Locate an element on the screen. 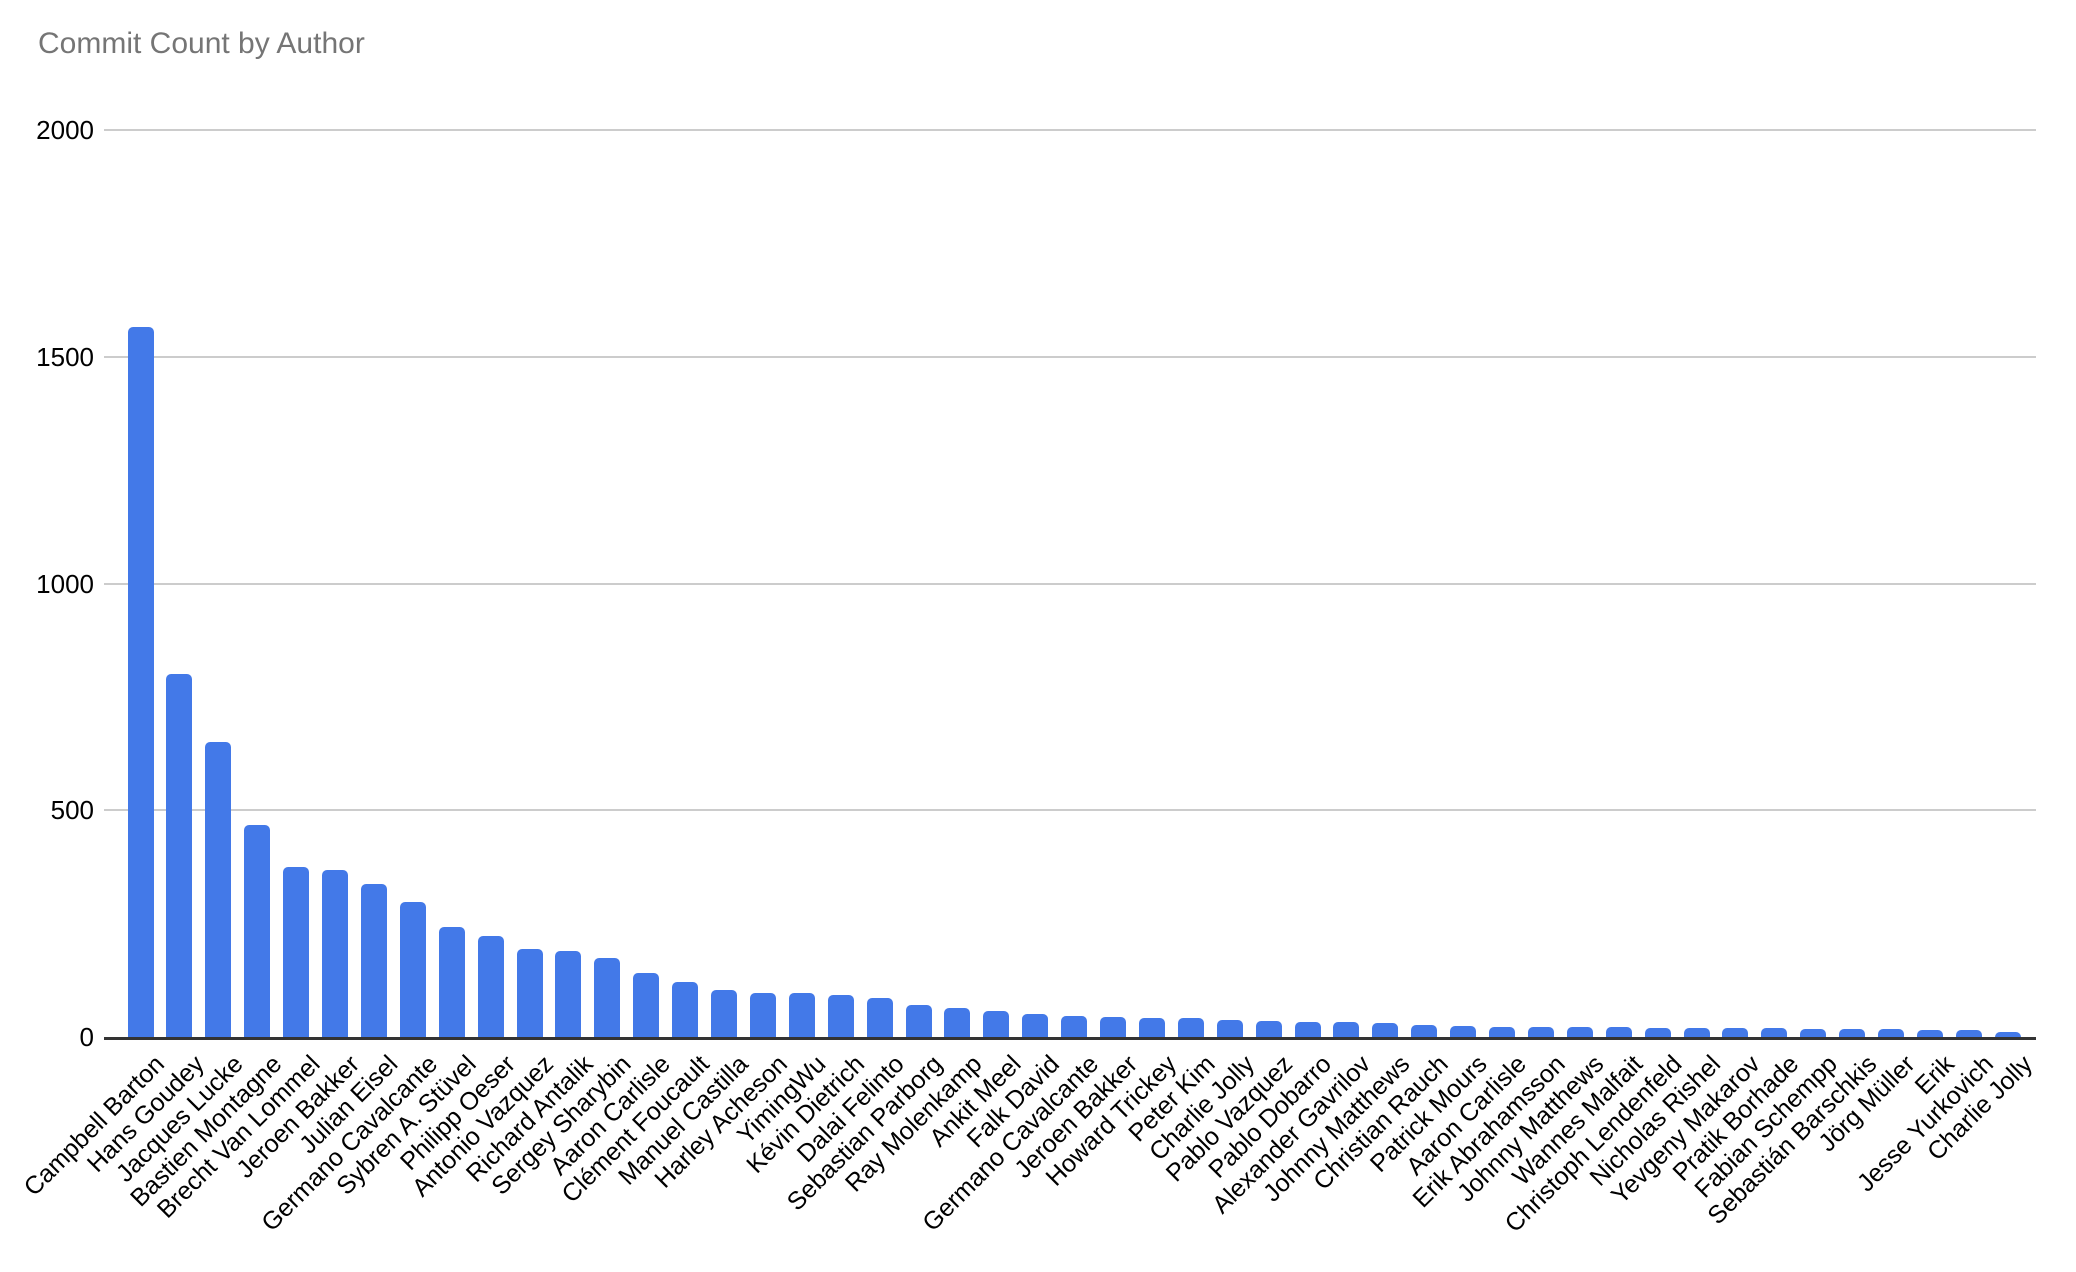 Image resolution: width=2076 pixels, height=1272 pixels. y-axis-tick-label: 2000 is located at coordinates (65, 130).